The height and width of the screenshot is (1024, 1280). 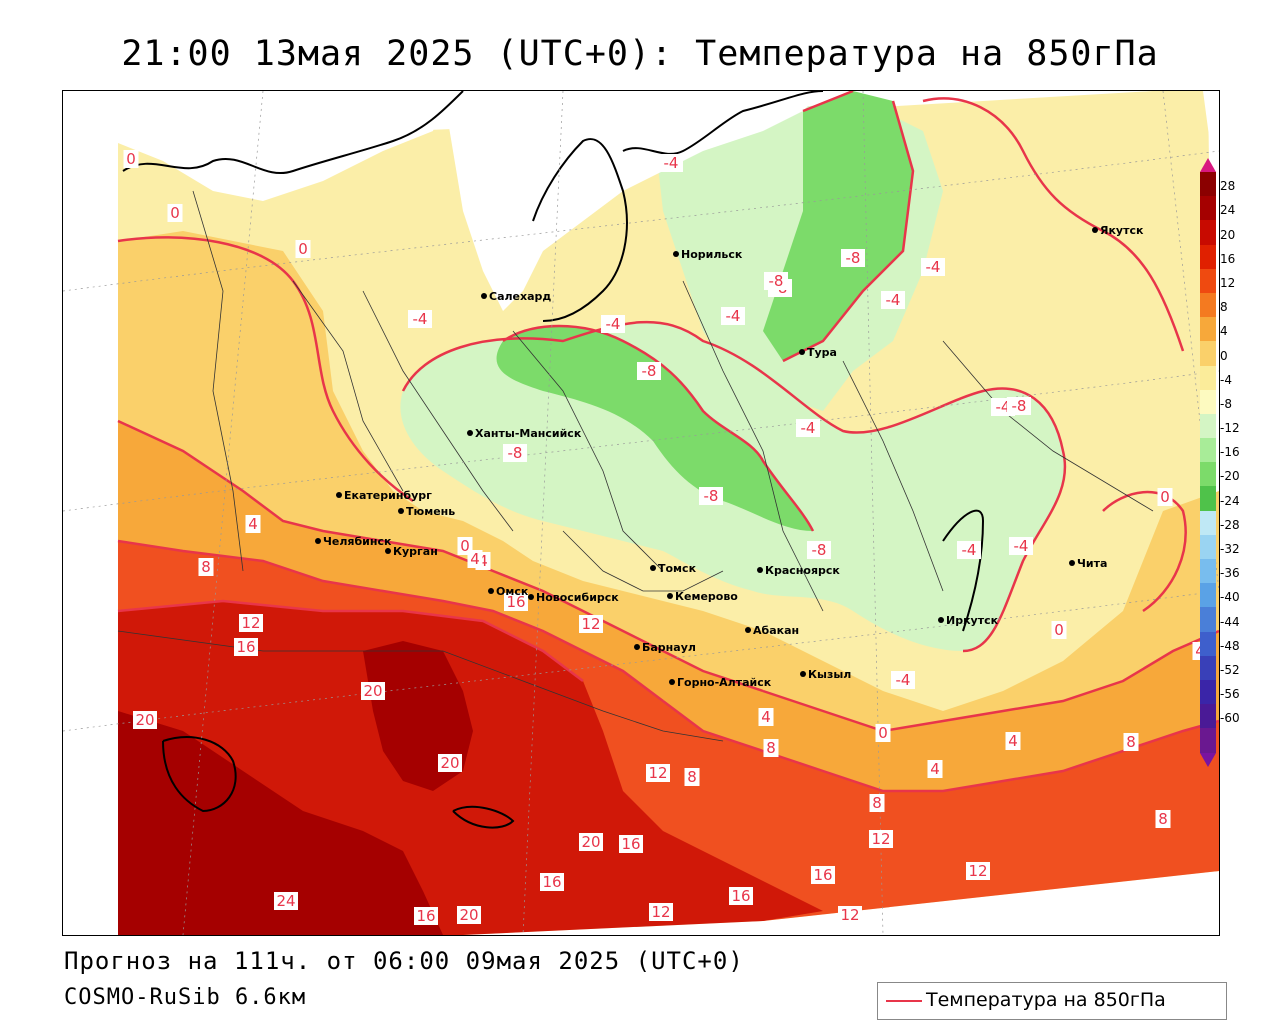 I want to click on colder-zone-north, so click(x=838, y=226).